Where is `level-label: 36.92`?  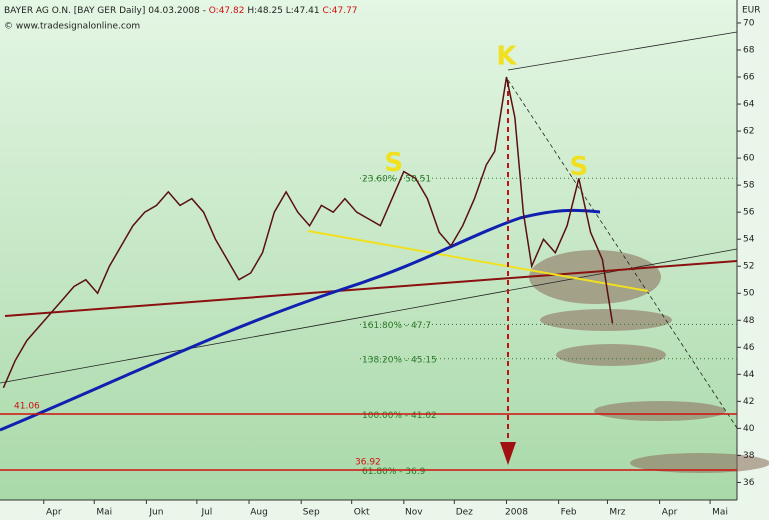 level-label: 36.92 is located at coordinates (368, 463).